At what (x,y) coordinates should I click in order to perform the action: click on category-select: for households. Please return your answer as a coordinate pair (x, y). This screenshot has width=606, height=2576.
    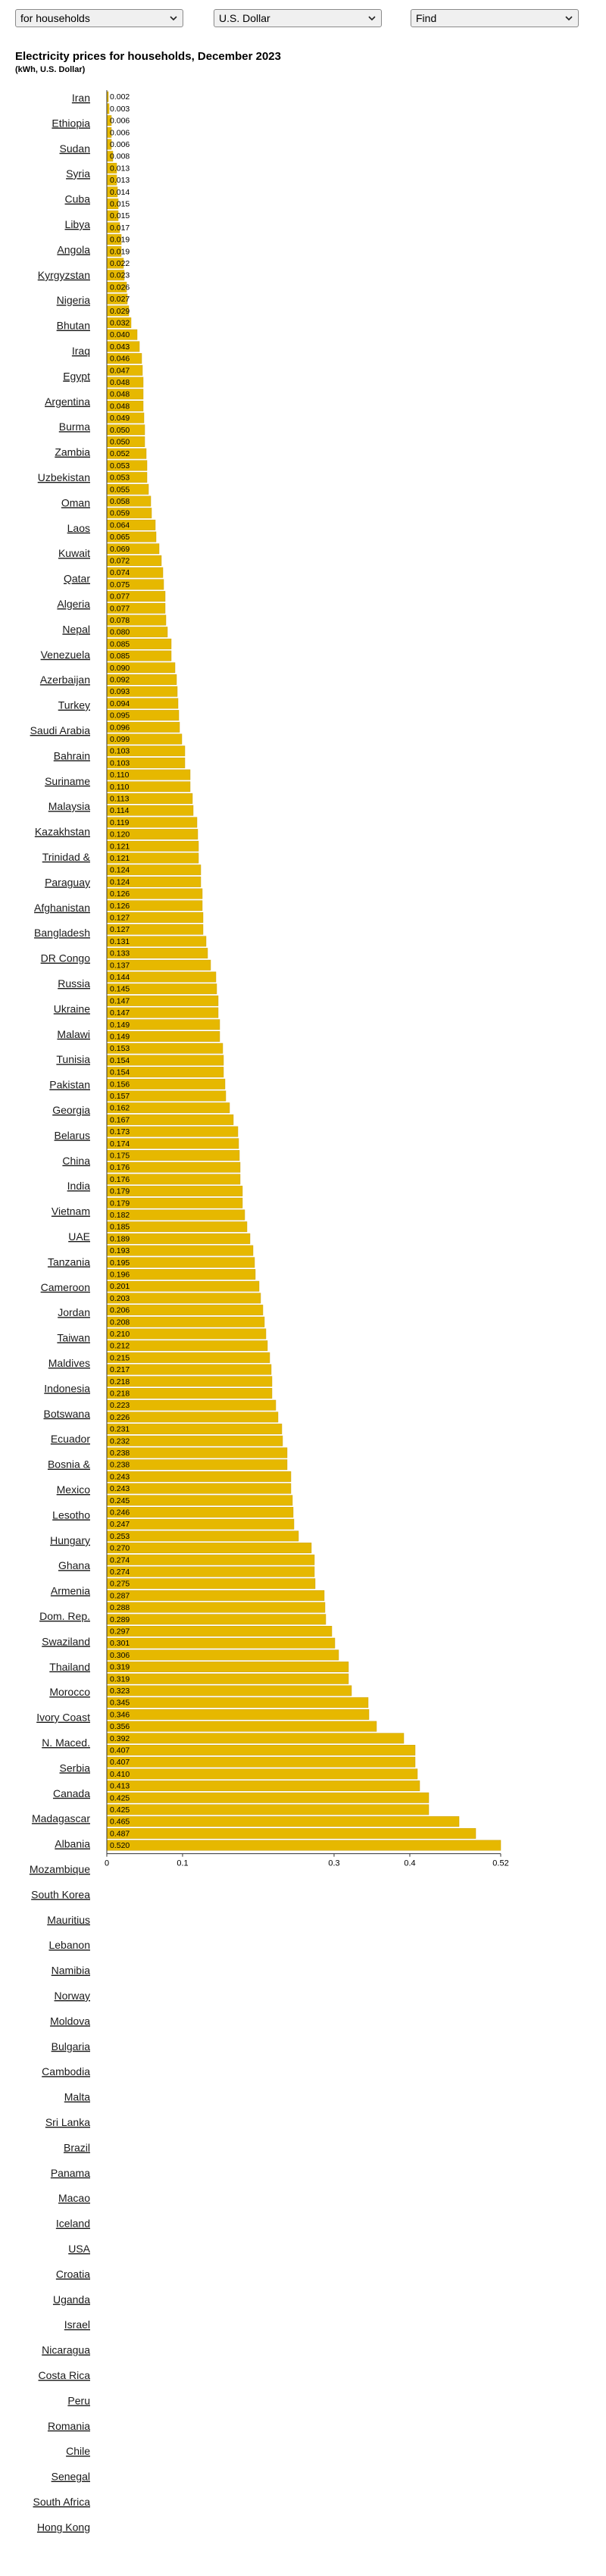
    Looking at the image, I should click on (99, 18).